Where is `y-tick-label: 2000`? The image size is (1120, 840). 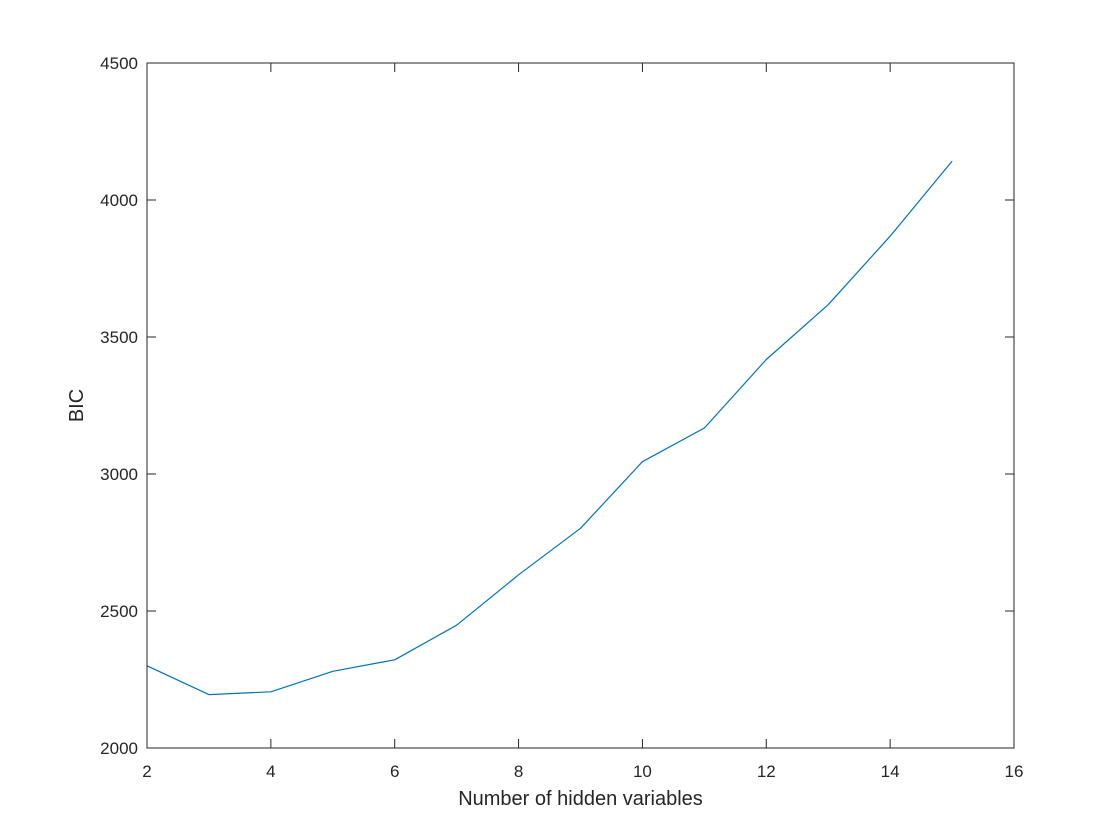 y-tick-label: 2000 is located at coordinates (119, 748).